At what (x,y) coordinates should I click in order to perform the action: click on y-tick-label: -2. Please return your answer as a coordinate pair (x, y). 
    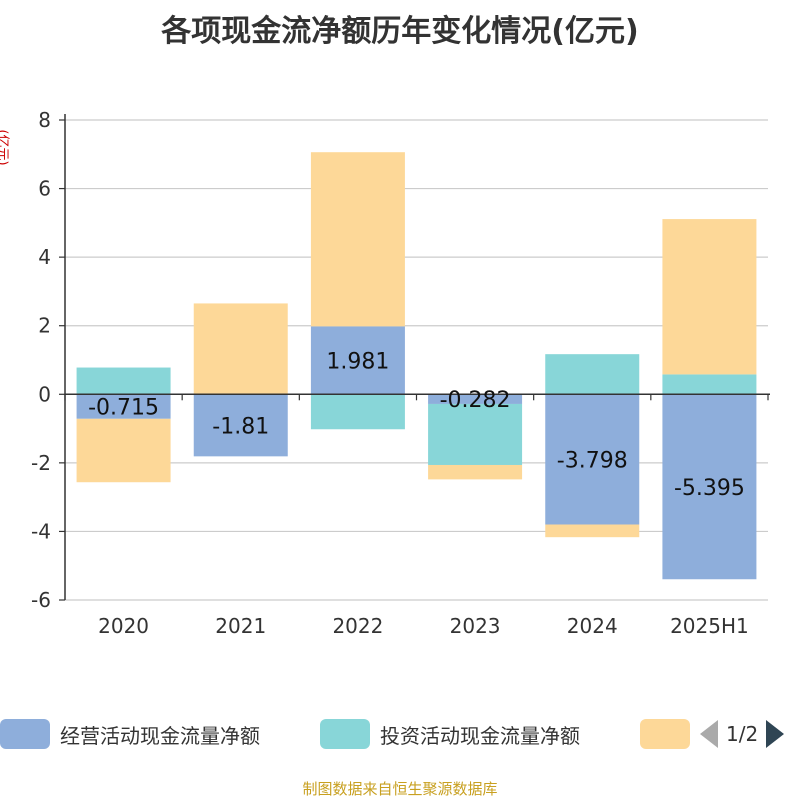
    Looking at the image, I should click on (41, 463).